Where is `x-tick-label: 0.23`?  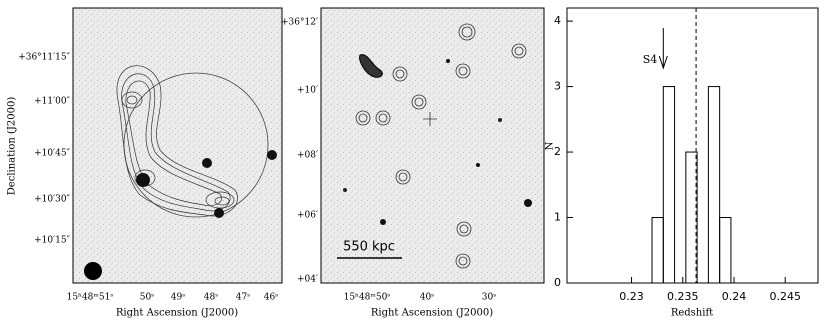 x-tick-label: 0.23 is located at coordinates (631, 296).